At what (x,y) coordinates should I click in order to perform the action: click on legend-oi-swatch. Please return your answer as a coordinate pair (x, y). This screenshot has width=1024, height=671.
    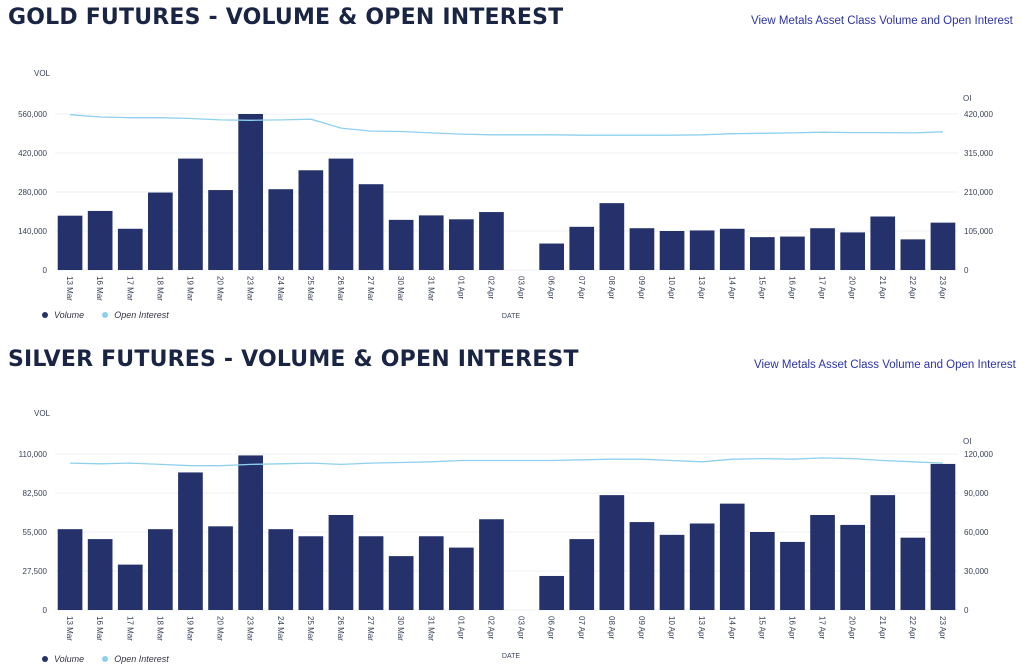
    Looking at the image, I should click on (105, 315).